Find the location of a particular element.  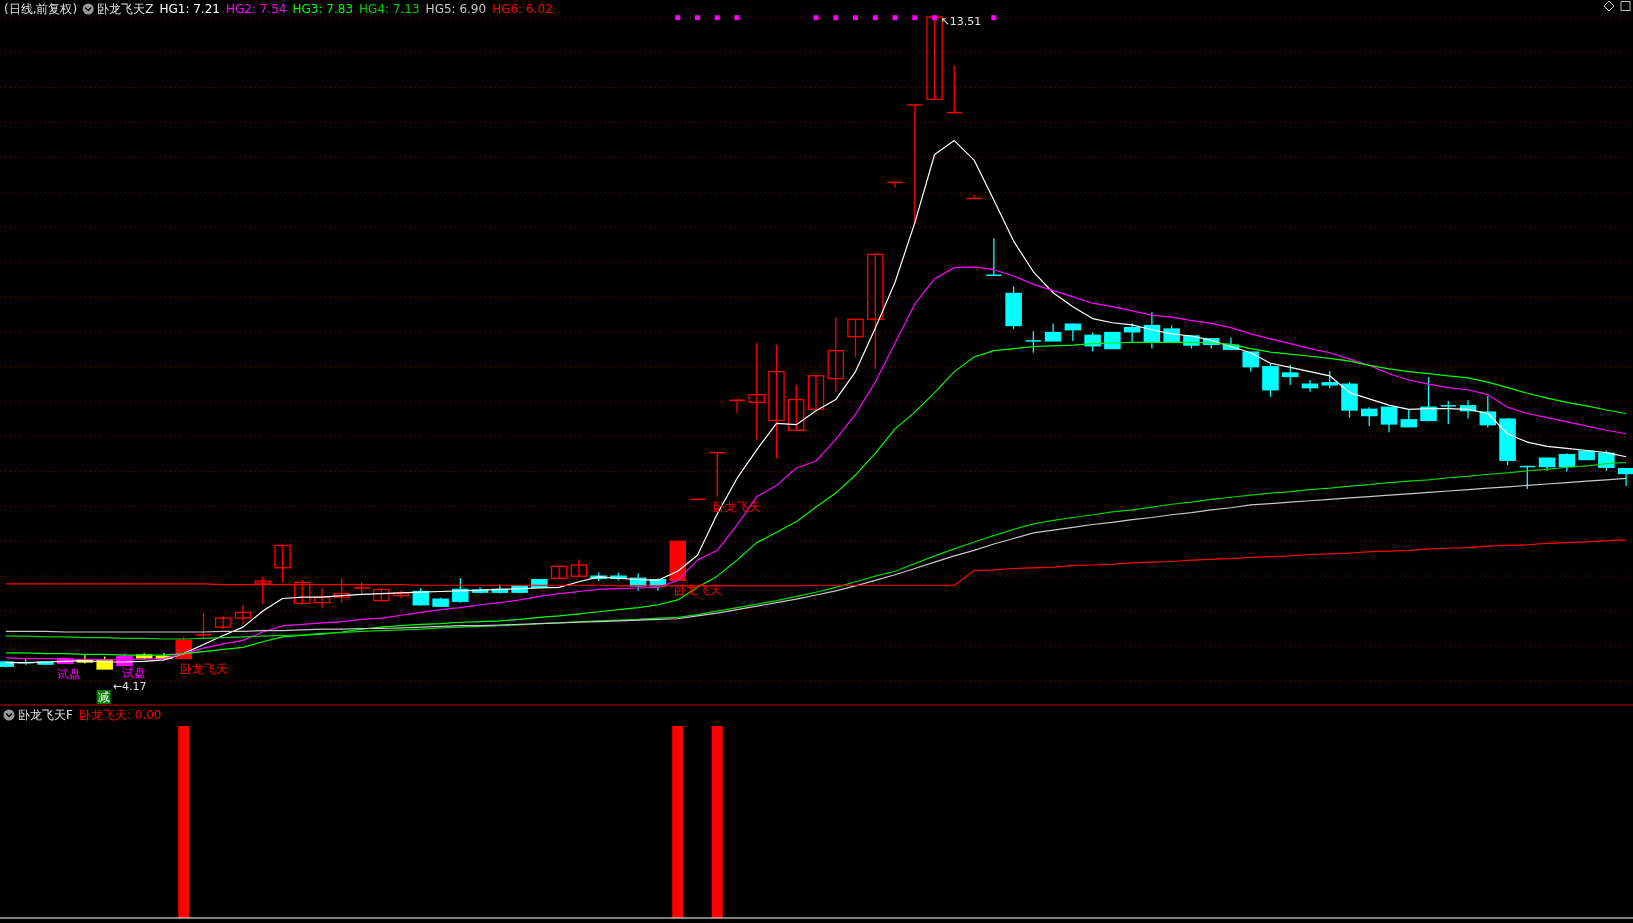

series-label: 卧龙飞天: 0.00 is located at coordinates (120, 715).